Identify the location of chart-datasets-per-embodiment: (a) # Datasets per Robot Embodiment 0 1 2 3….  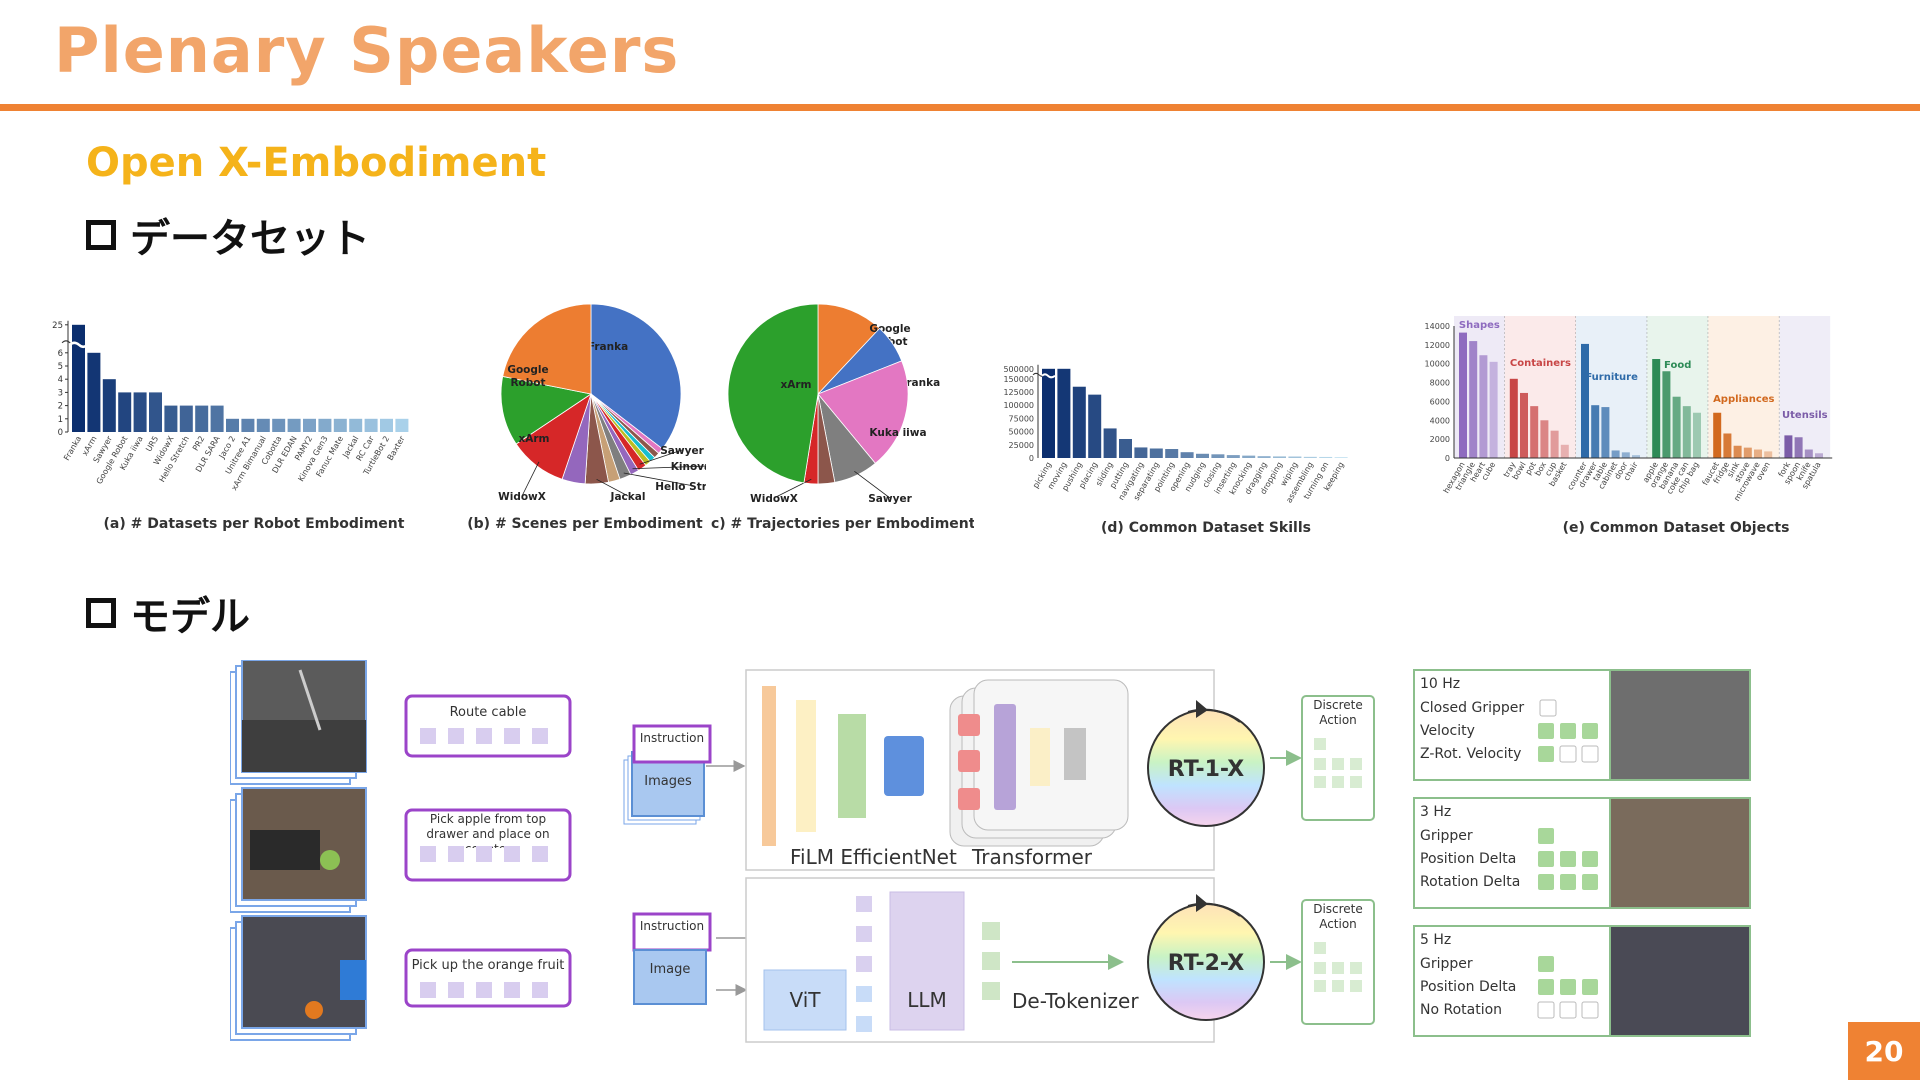
(230, 426).